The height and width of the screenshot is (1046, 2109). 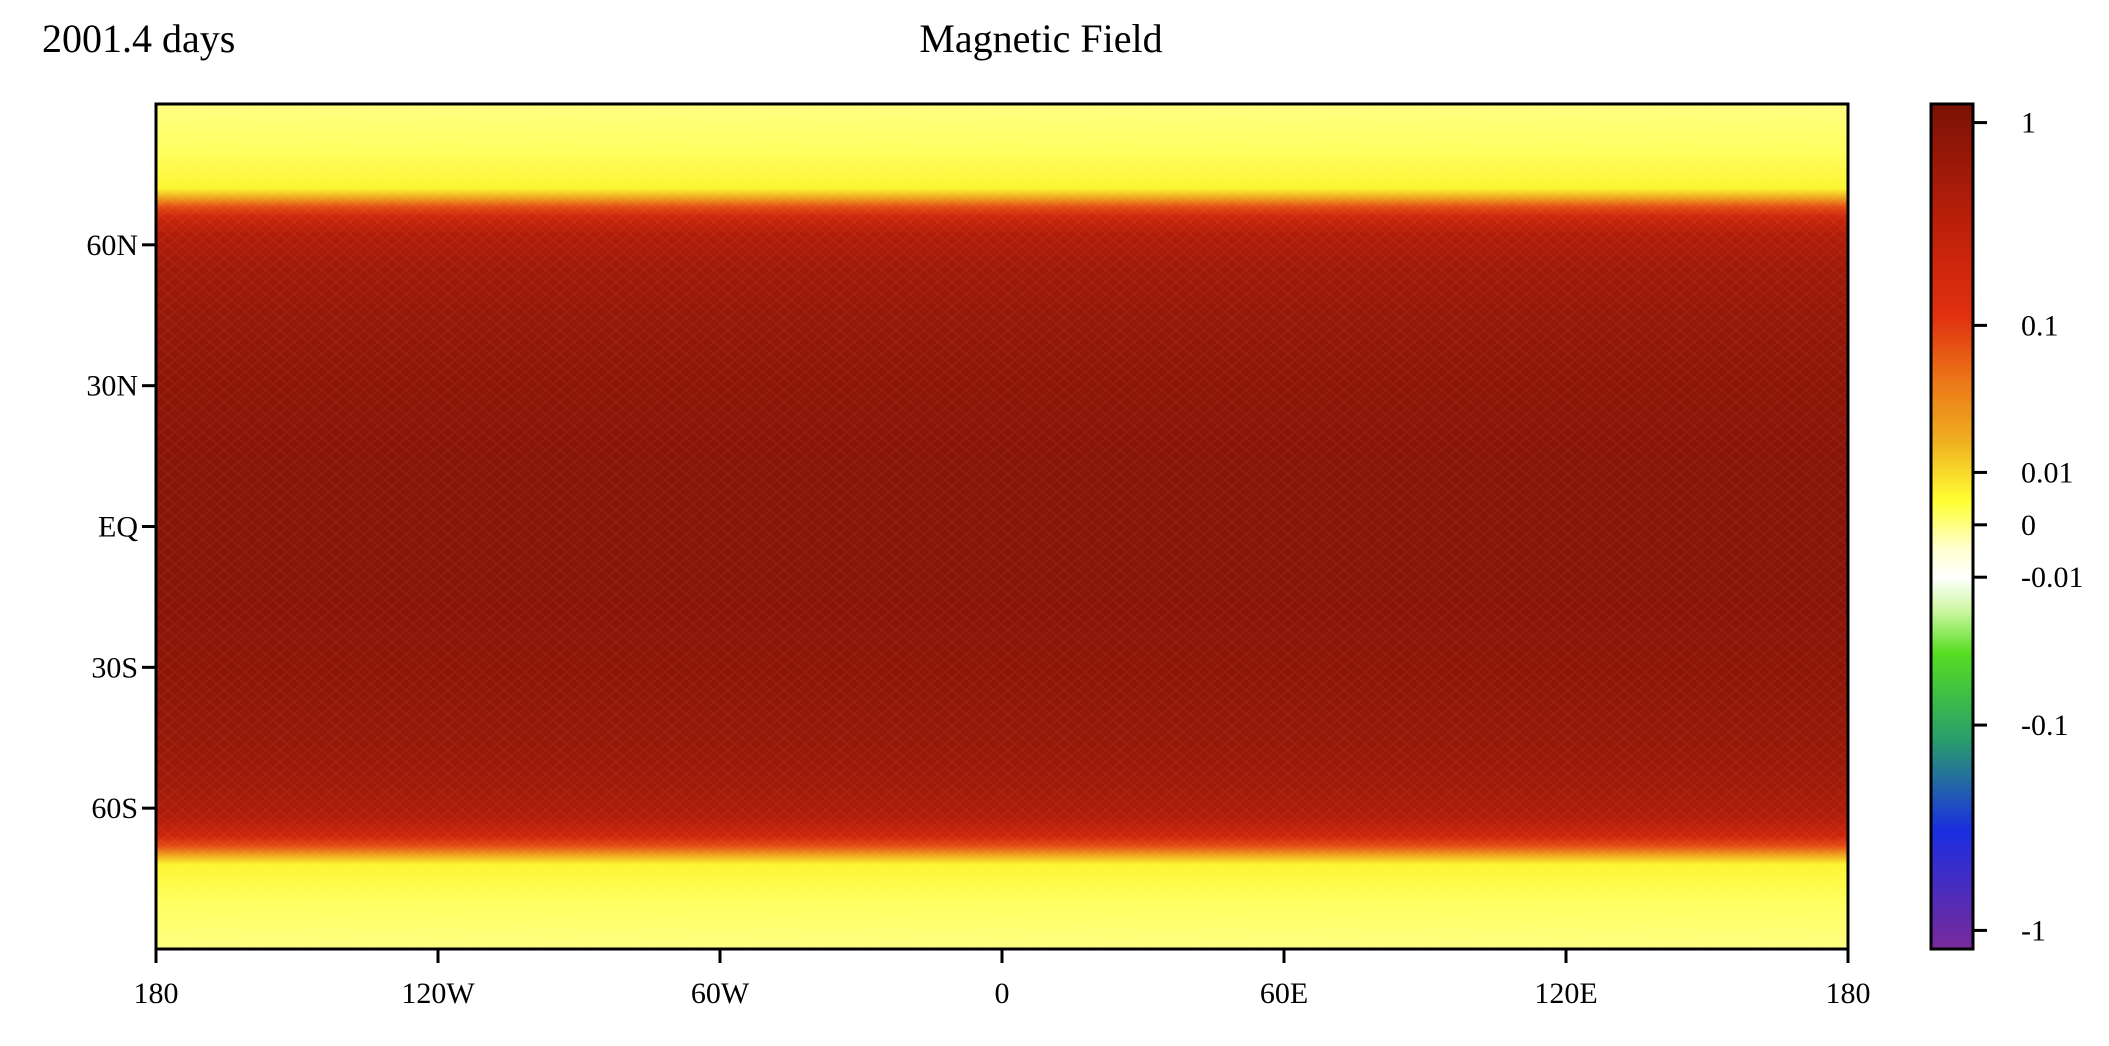 What do you see at coordinates (2040, 325) in the screenshot?
I see `colorbar-tick-label: 0.1` at bounding box center [2040, 325].